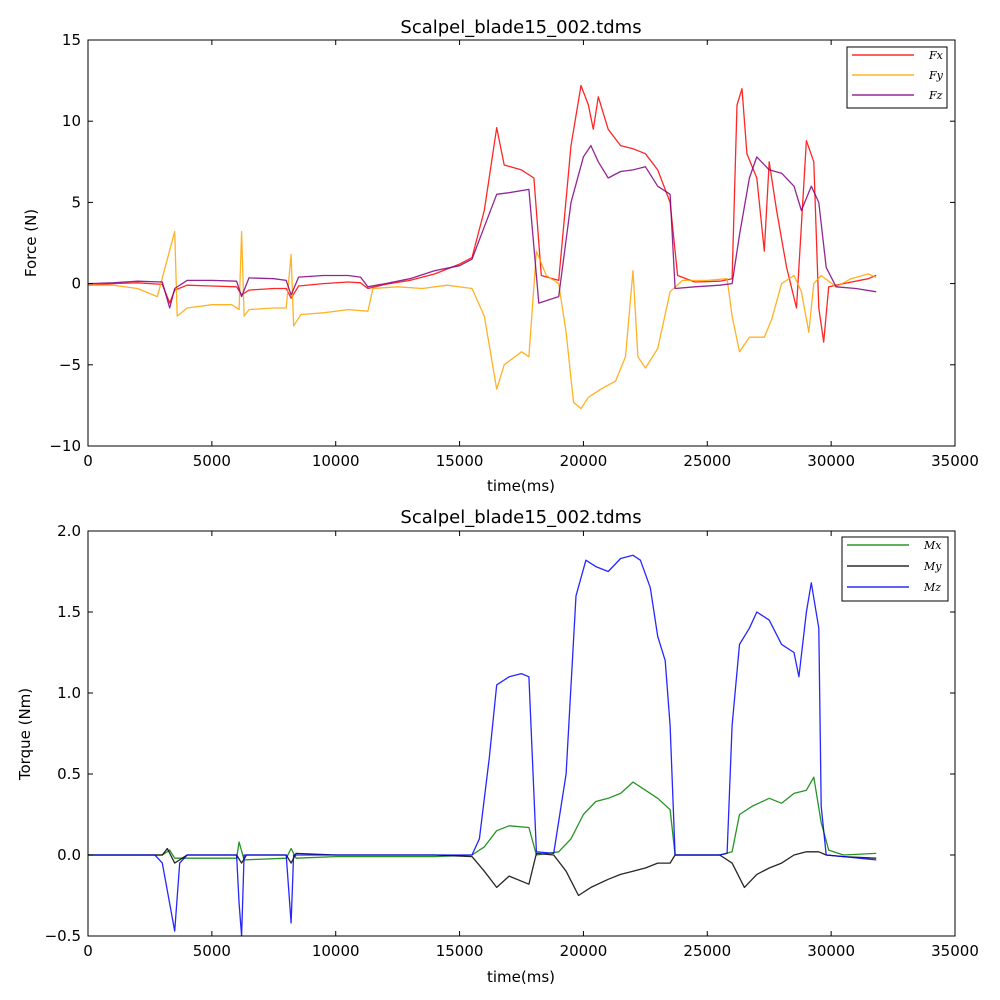 This screenshot has height=1000, width=1000. Describe the element at coordinates (88, 461) in the screenshot. I see `force-x-tick-label: 0` at that location.